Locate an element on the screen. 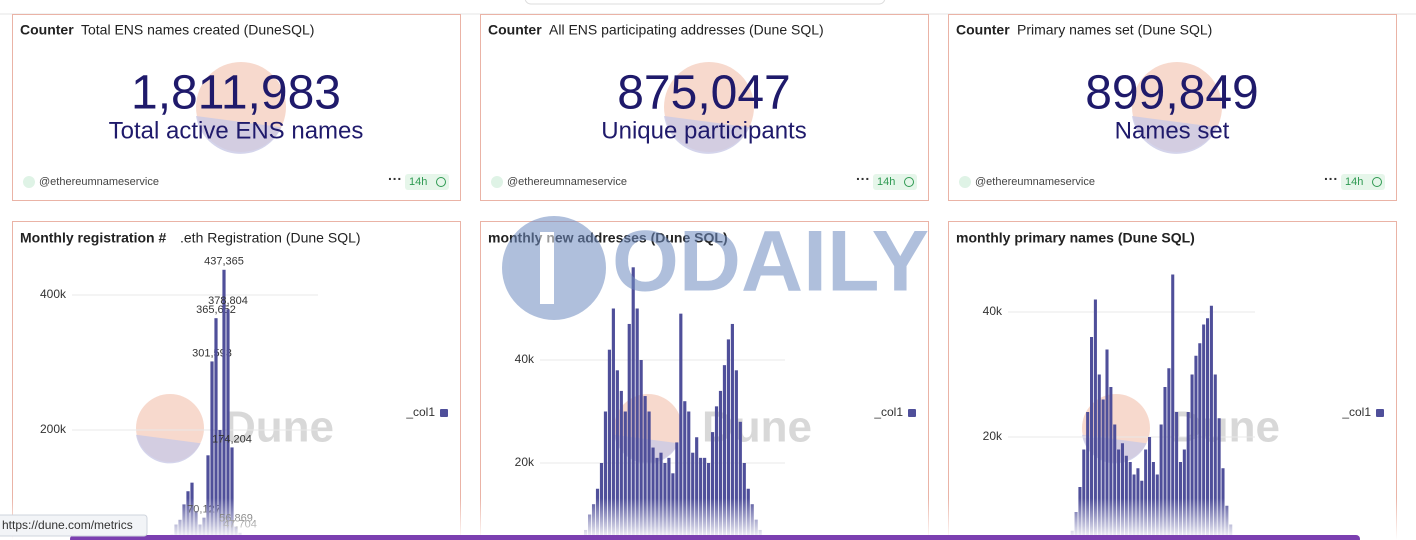 The height and width of the screenshot is (540, 1416). bottom-bar is located at coordinates (715, 537).